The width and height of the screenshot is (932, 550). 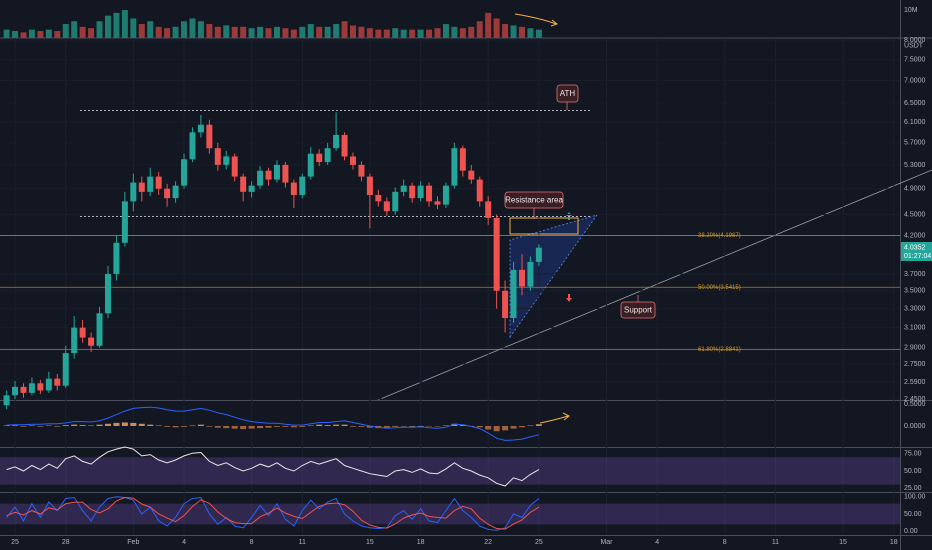 I want to click on resistance-label: Resistance area, so click(x=534, y=200).